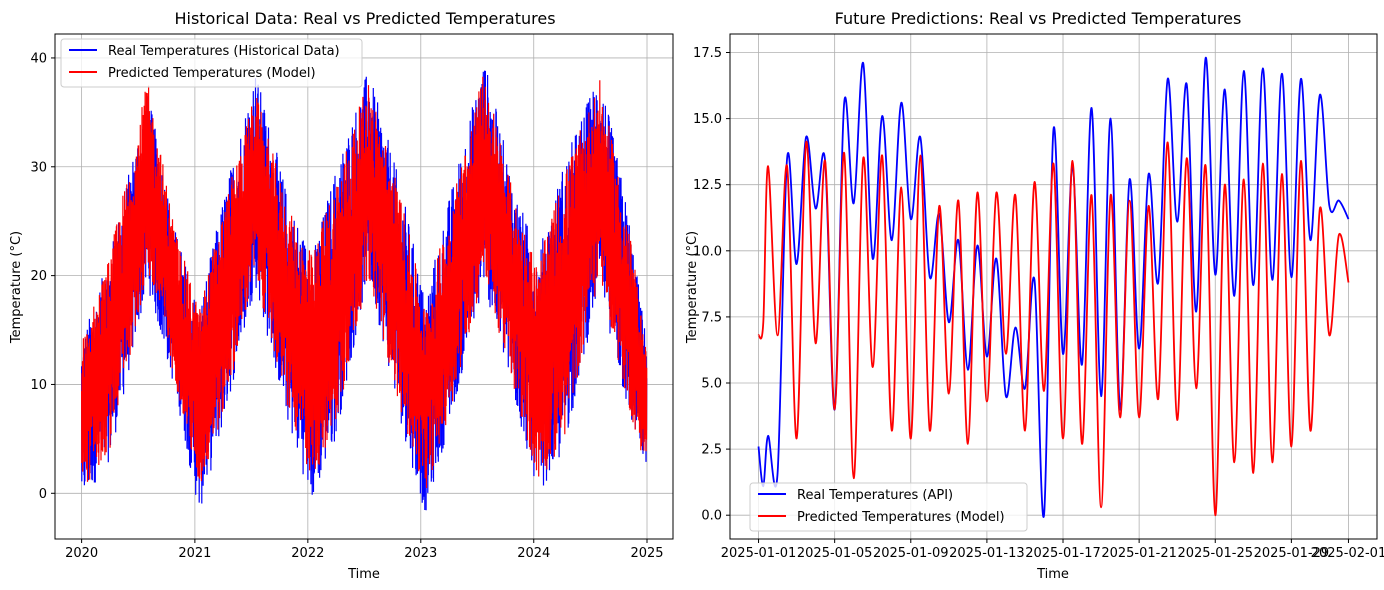 The image size is (1384, 590). I want to click on y-tick-label: 30, so click(38, 167).